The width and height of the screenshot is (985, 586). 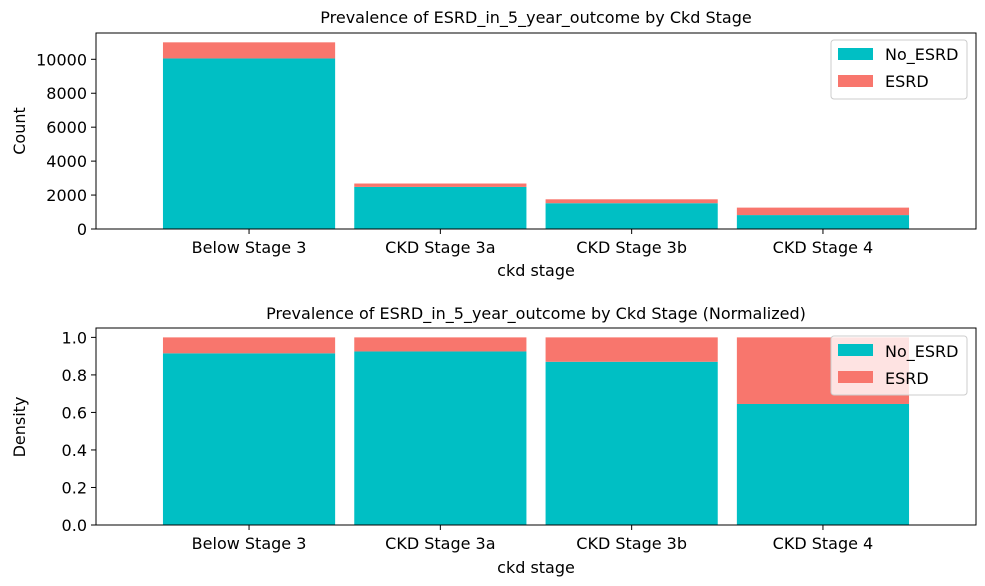 I want to click on y-axis-label: Density, so click(x=19, y=427).